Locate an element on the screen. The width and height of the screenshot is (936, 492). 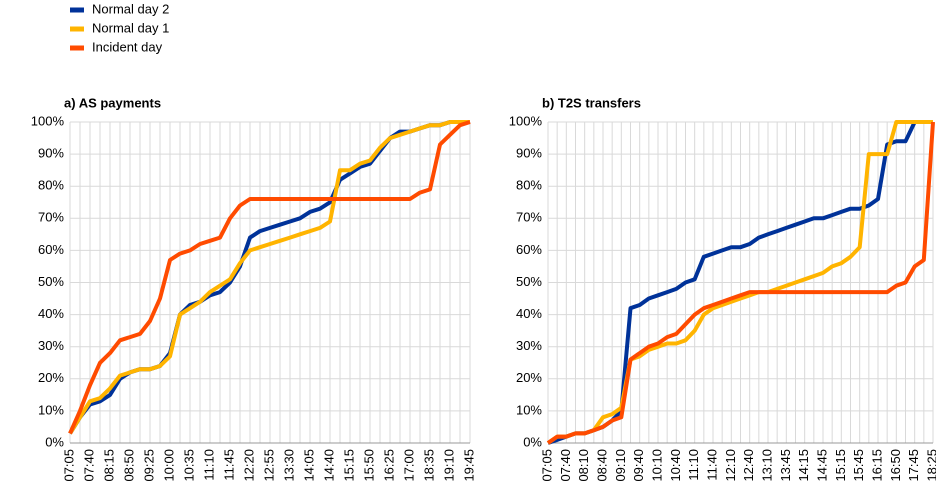
x-tick-label: 10:35 is located at coordinates (188, 465).